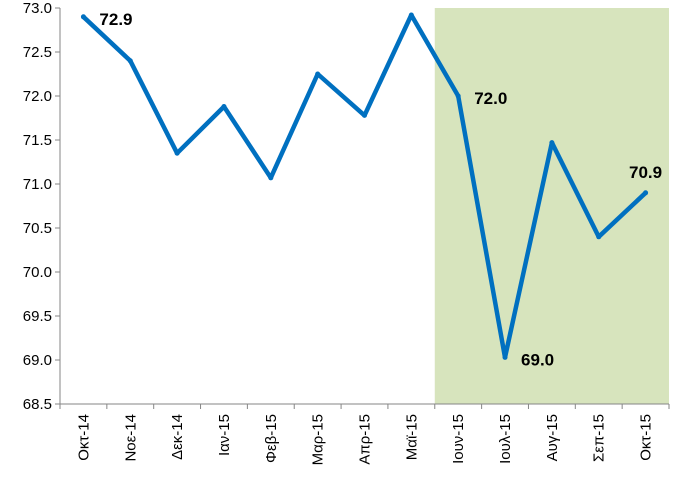 Image resolution: width=675 pixels, height=489 pixels. I want to click on x-tick-label: Σεπ-15, so click(599, 438).